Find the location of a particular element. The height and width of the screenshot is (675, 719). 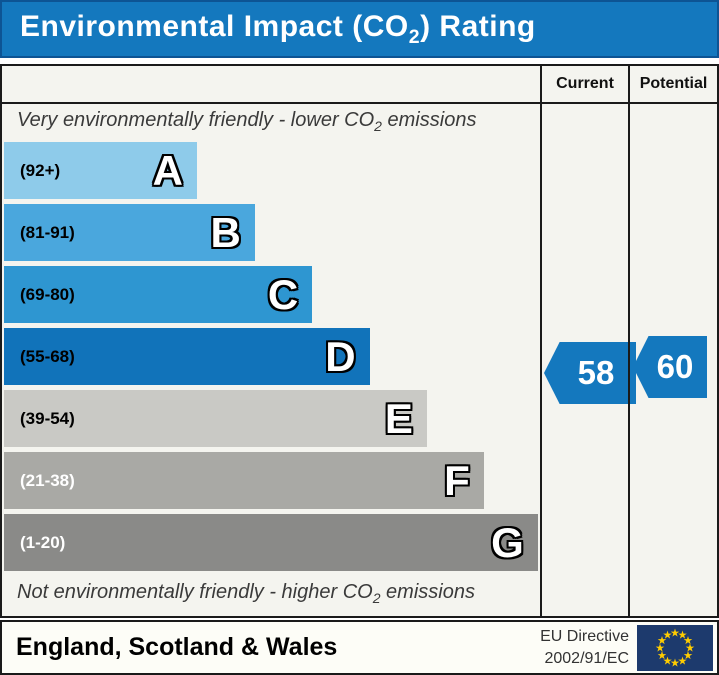

band-row-d: (55-68) D is located at coordinates (187, 356).